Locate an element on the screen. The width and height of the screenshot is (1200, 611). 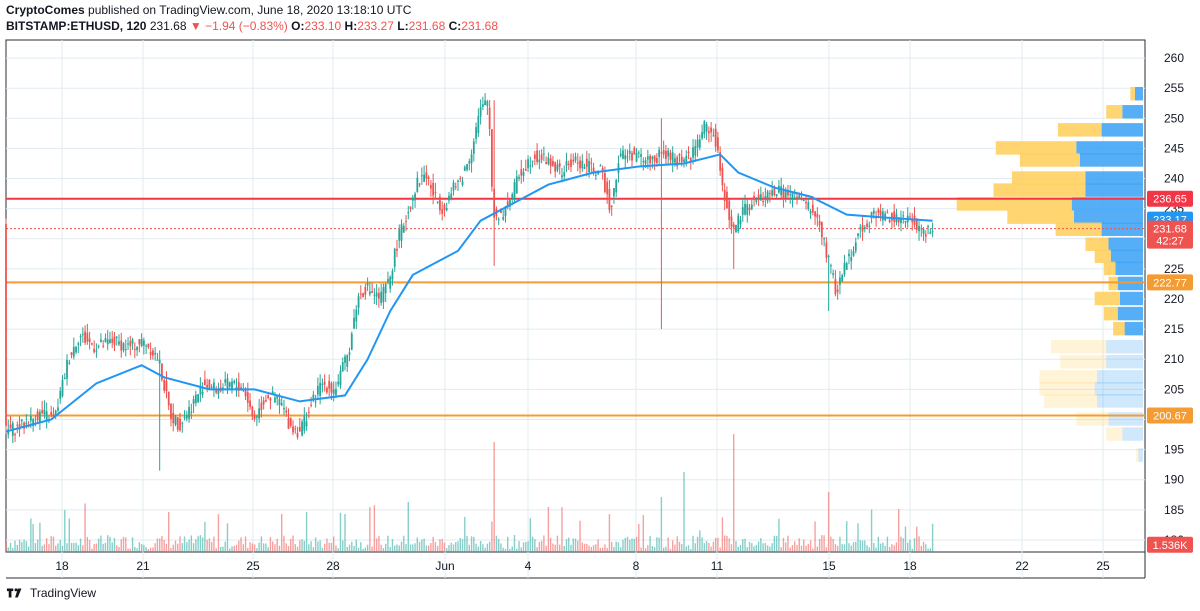
x-tick-label: 18 is located at coordinates (910, 566).